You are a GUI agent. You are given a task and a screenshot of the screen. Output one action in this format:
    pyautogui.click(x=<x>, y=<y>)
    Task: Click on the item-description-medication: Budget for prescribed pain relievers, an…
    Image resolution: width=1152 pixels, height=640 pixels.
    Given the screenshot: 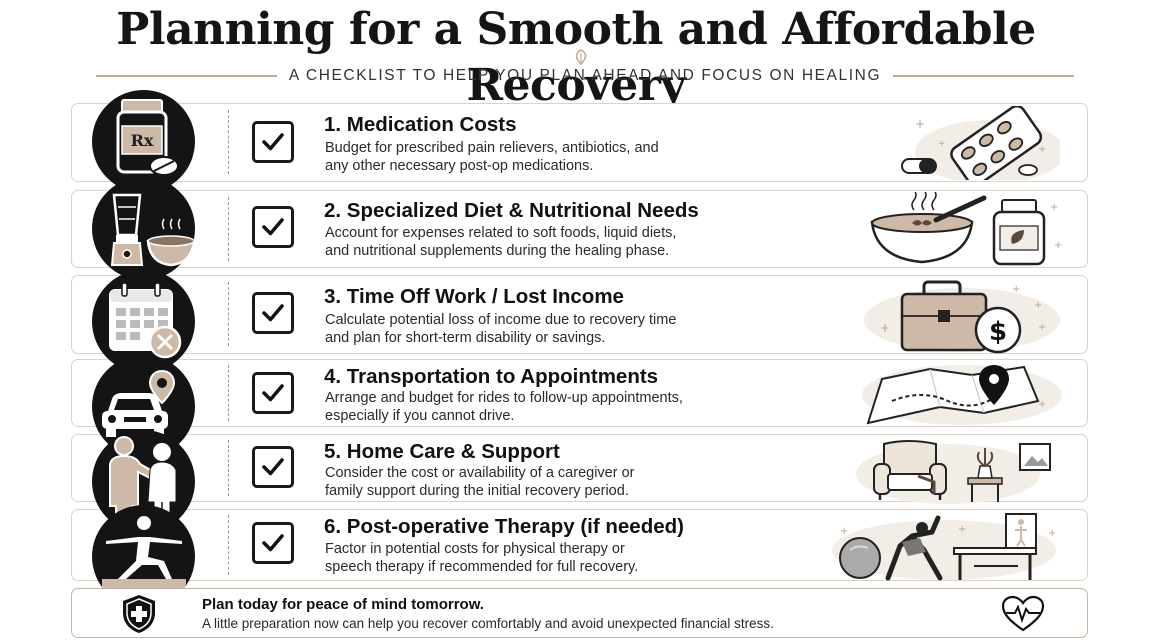 What is the action you would take?
    pyautogui.click(x=492, y=157)
    